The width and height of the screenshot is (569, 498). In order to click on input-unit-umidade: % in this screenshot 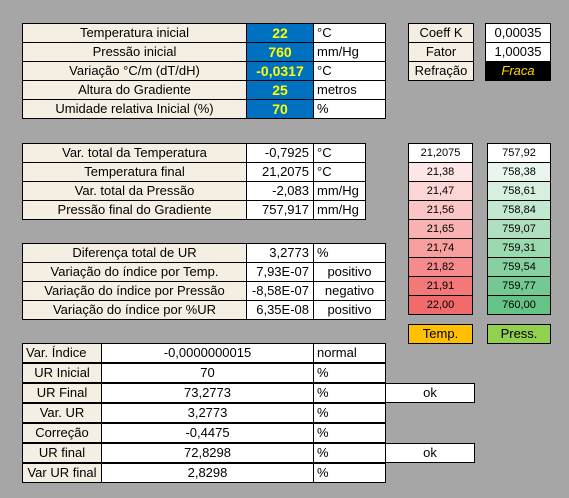, I will do `click(349, 109)`.